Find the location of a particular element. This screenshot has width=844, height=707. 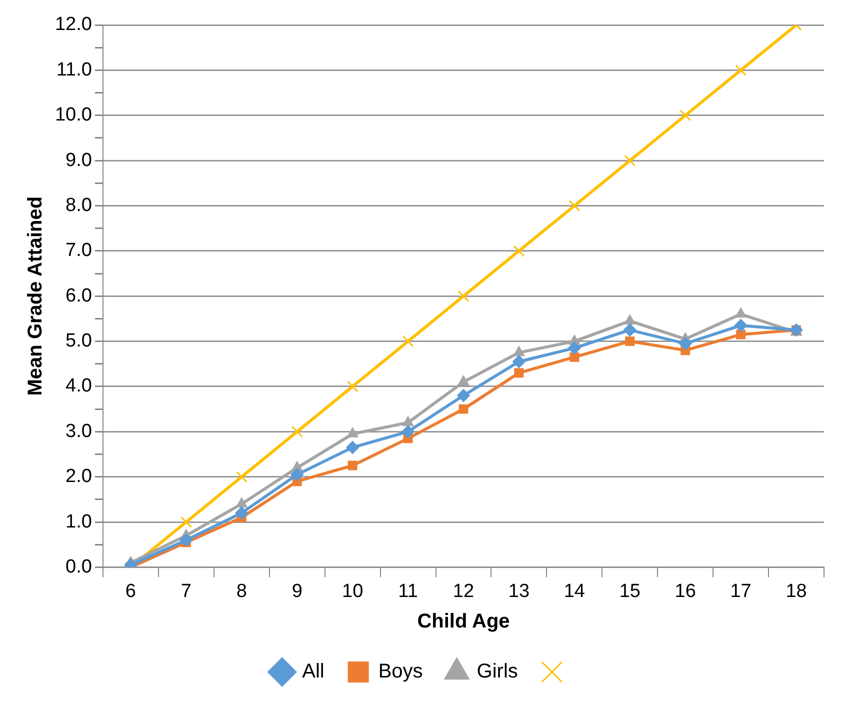

x-tick-label: 14 is located at coordinates (575, 591).